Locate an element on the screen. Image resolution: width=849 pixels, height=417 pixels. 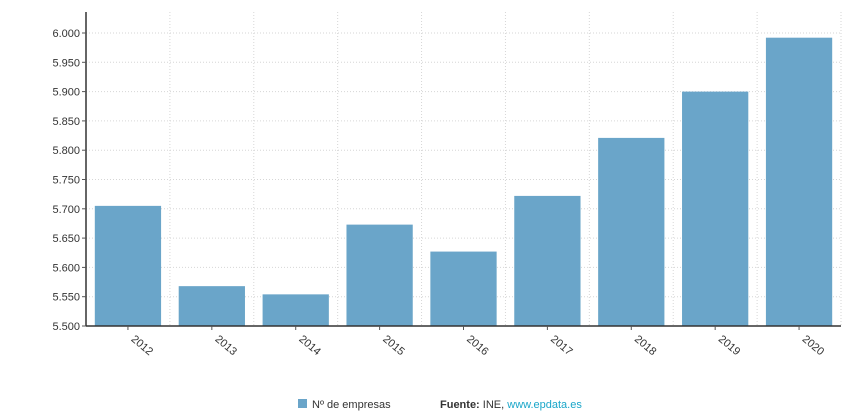
x-axis-ticks: 2012 2013 2014 2015 2016 2017 2018 2019 2020 is located at coordinates (476, 342).